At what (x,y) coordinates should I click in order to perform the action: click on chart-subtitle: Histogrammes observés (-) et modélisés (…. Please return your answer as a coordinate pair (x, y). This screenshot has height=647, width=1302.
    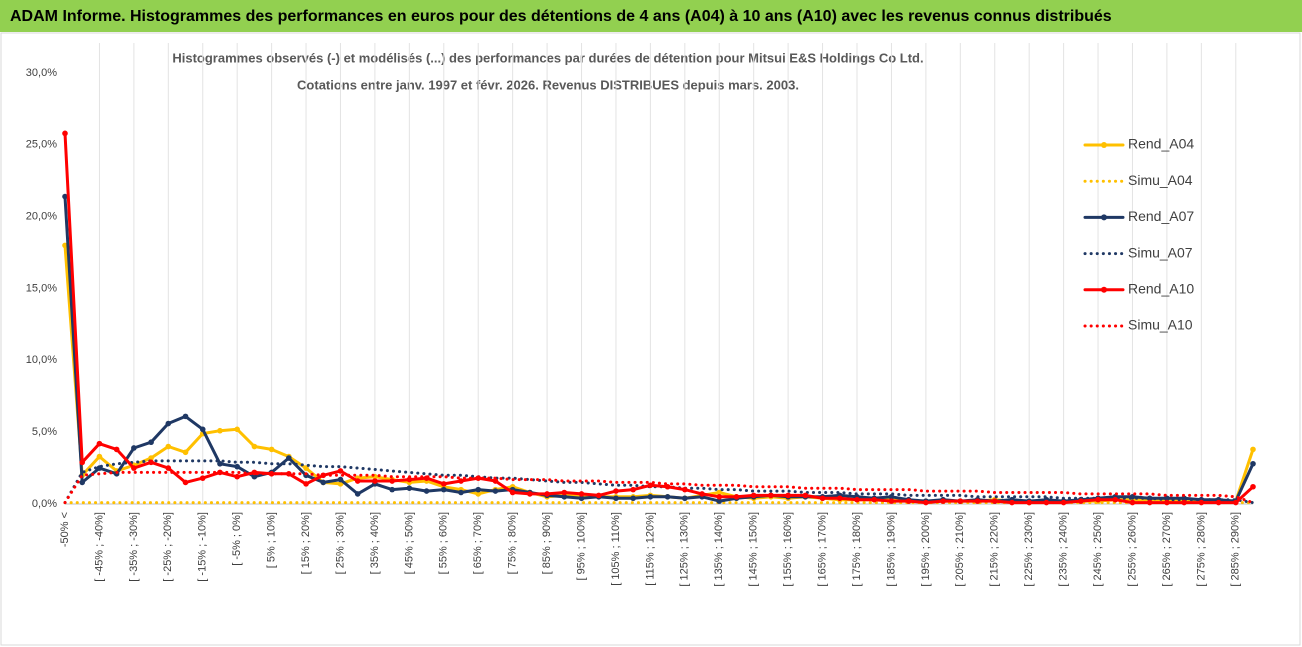
    Looking at the image, I should click on (547, 57).